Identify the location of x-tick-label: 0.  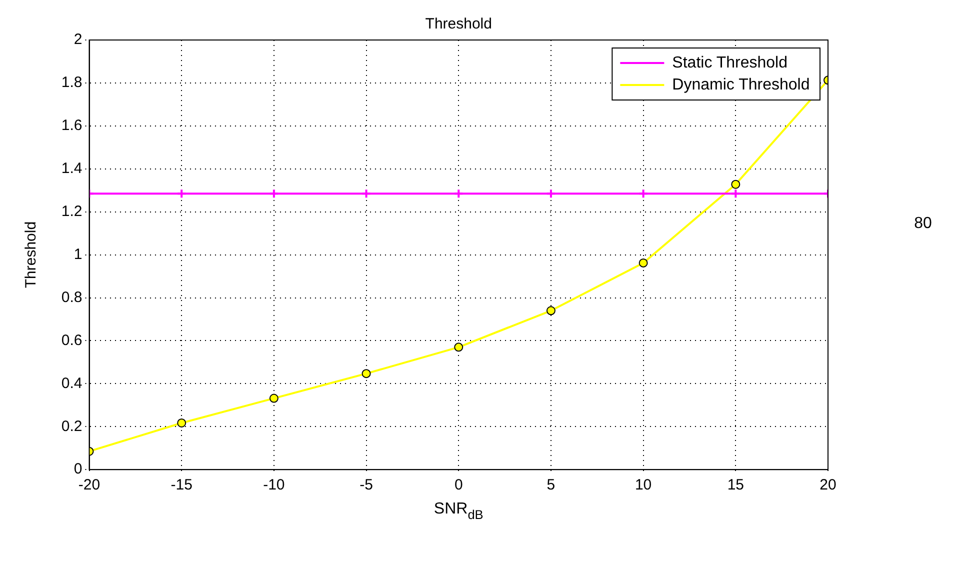
(458, 485).